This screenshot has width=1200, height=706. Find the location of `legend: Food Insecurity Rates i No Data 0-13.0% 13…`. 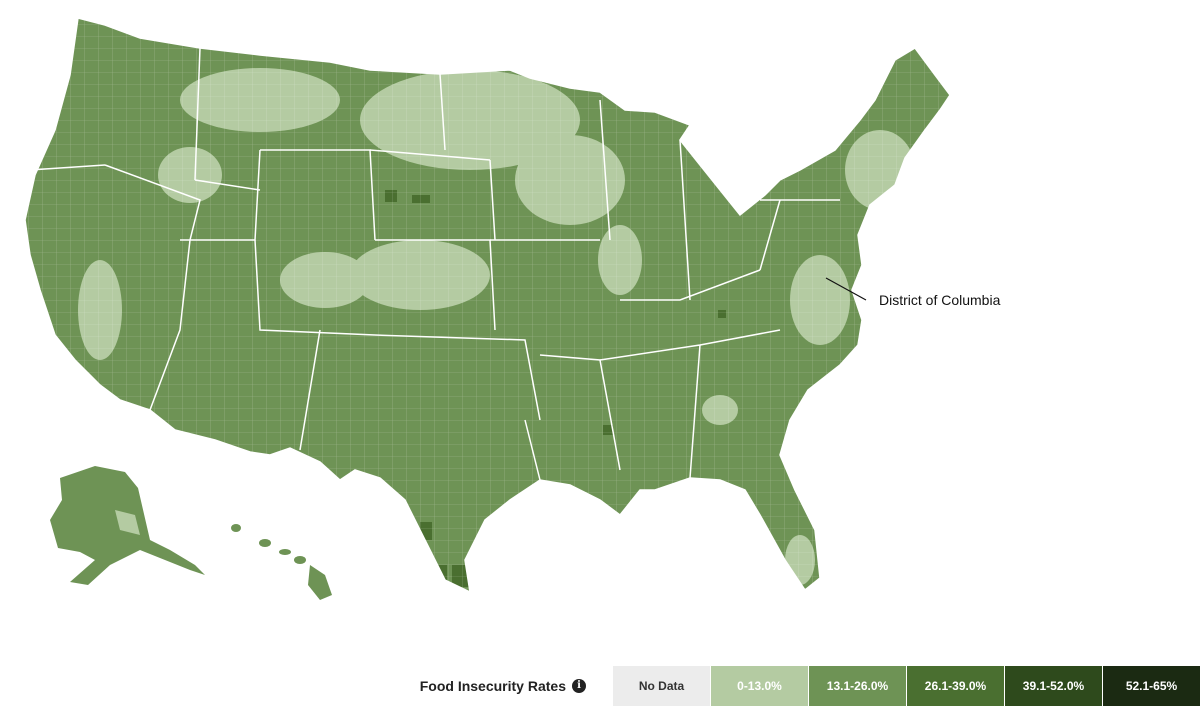

legend: Food Insecurity Rates i No Data 0-13.0% 13… is located at coordinates (600, 686).